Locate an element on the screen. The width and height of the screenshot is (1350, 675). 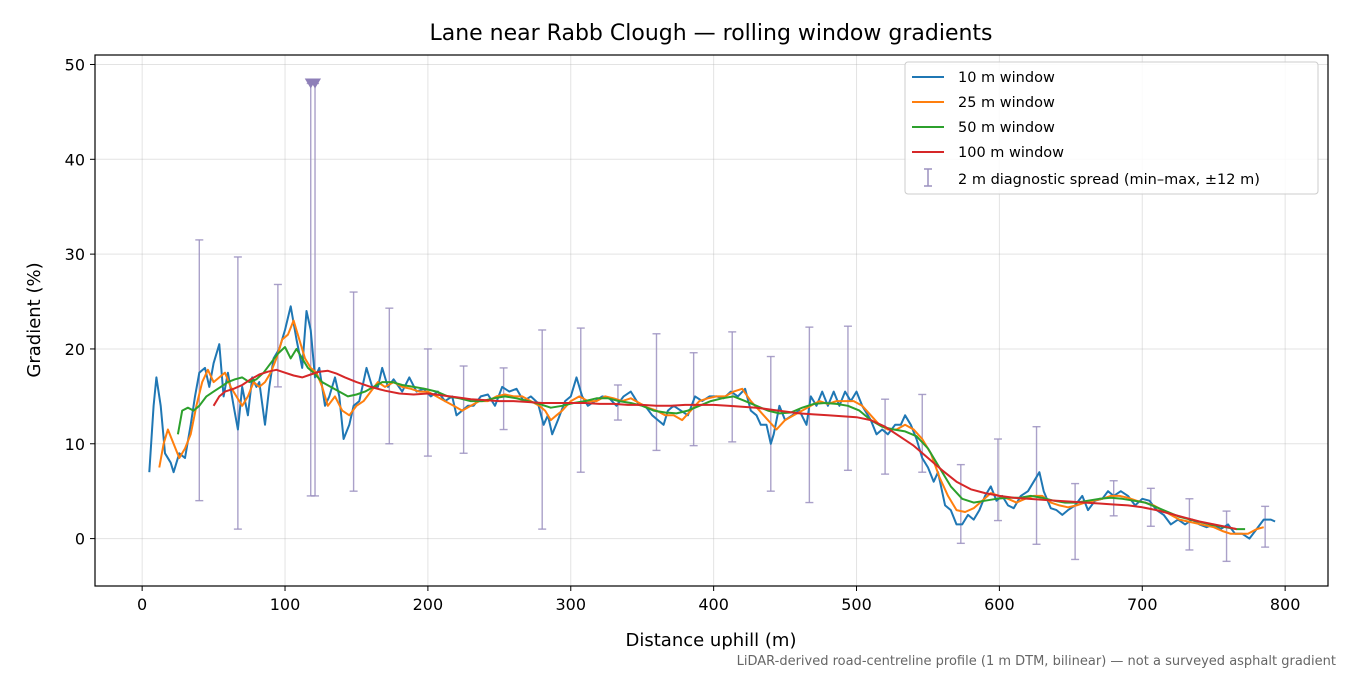
y-axis-ticks: 0 10 20 30 40 50 is located at coordinates (80, 302).